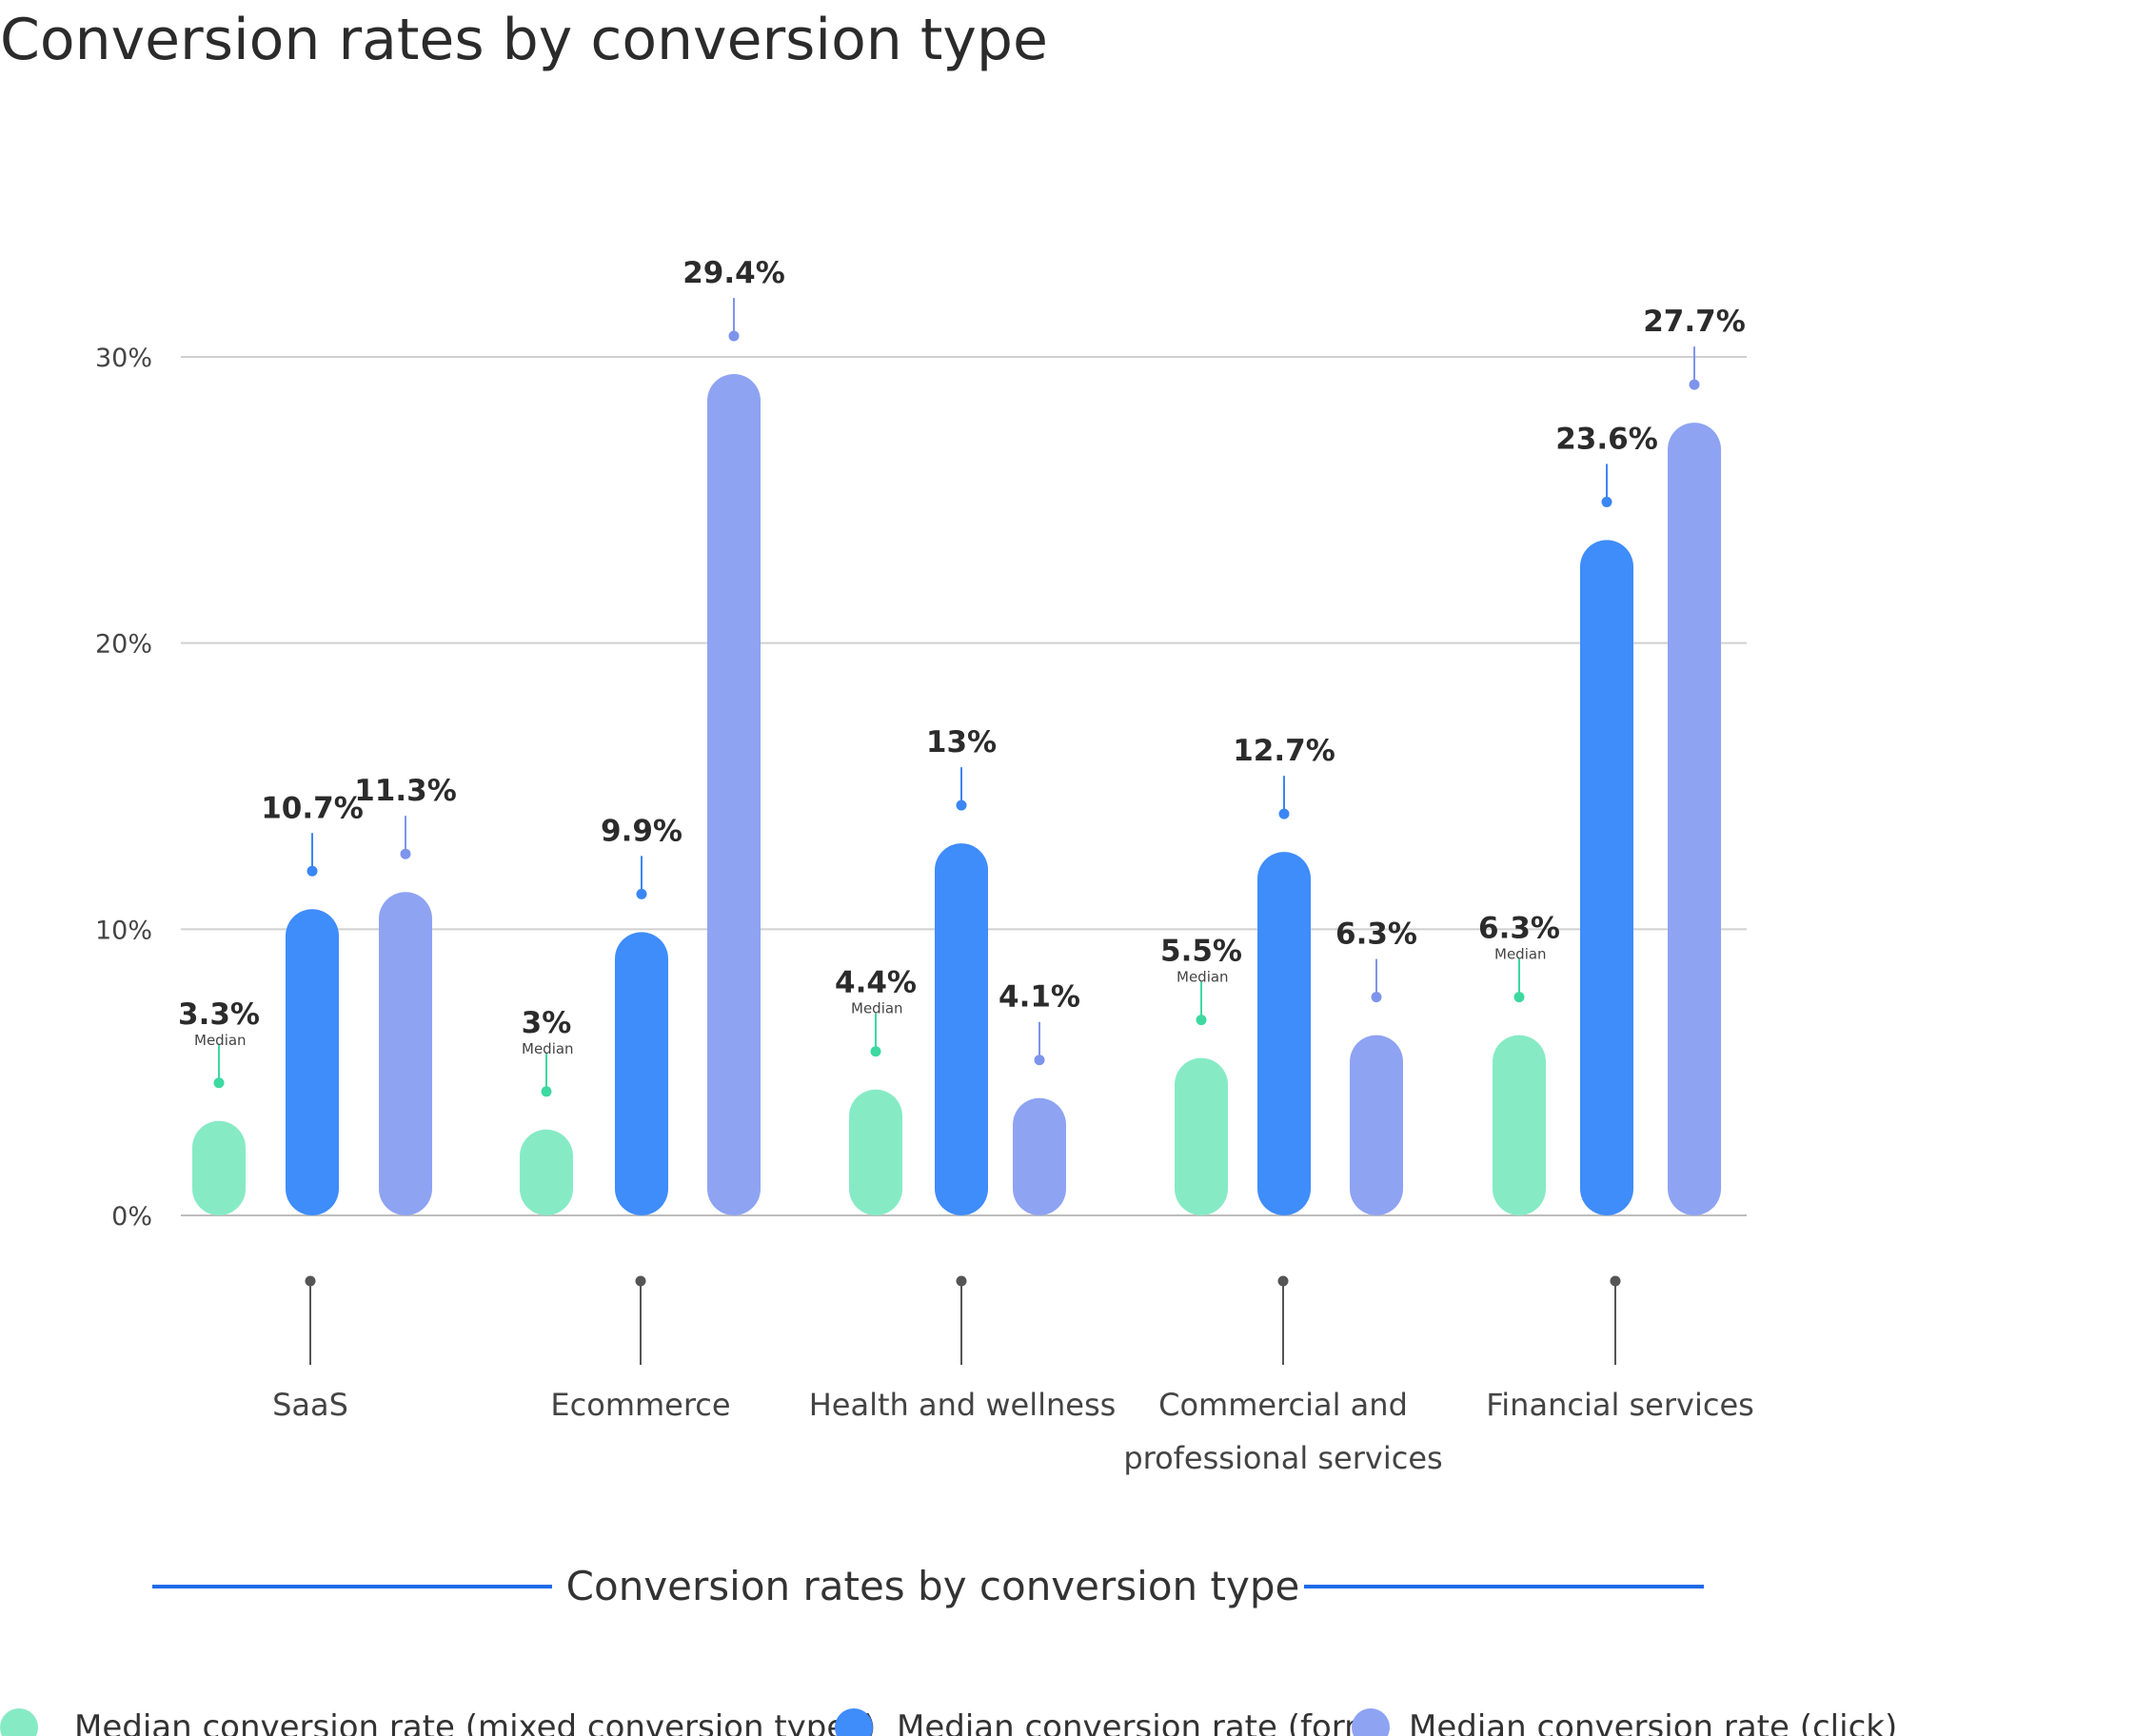  Describe the element at coordinates (123, 930) in the screenshot. I see `y-tick-label: 10%` at that location.